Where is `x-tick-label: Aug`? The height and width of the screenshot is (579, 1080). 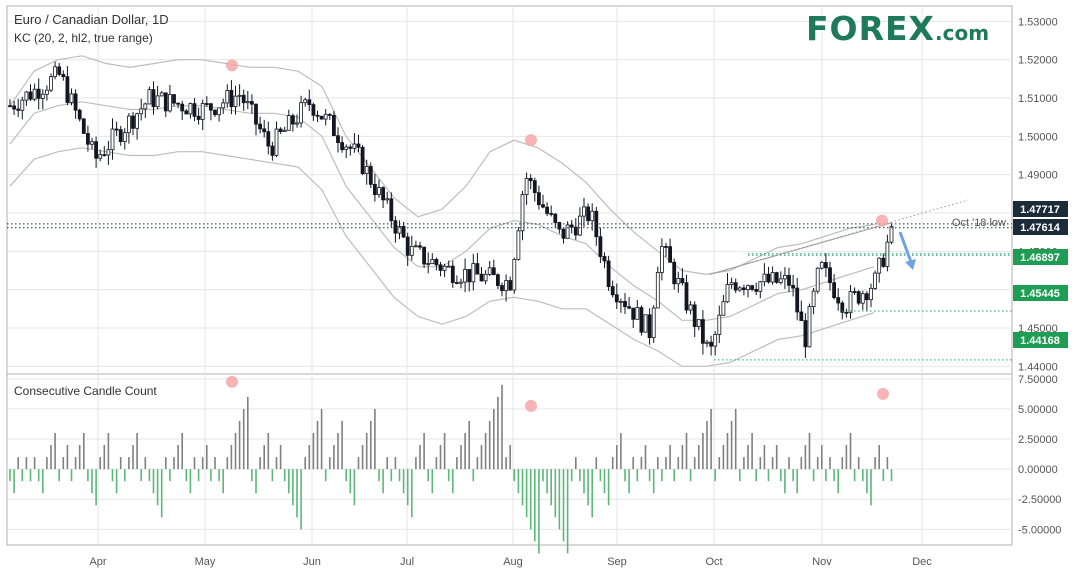
x-tick-label: Aug is located at coordinates (513, 562).